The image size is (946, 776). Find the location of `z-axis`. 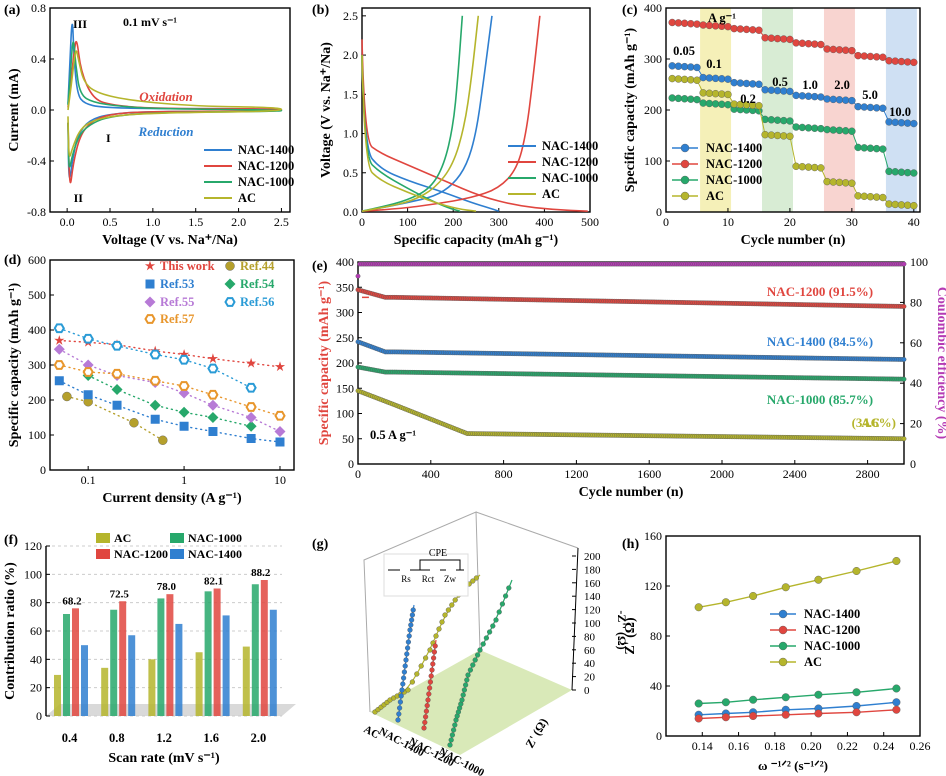

z-axis is located at coordinates (575, 619).